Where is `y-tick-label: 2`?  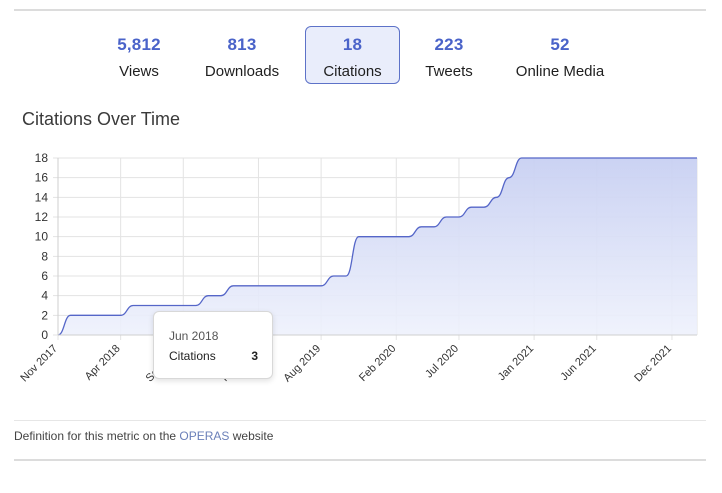 y-tick-label: 2 is located at coordinates (44, 315).